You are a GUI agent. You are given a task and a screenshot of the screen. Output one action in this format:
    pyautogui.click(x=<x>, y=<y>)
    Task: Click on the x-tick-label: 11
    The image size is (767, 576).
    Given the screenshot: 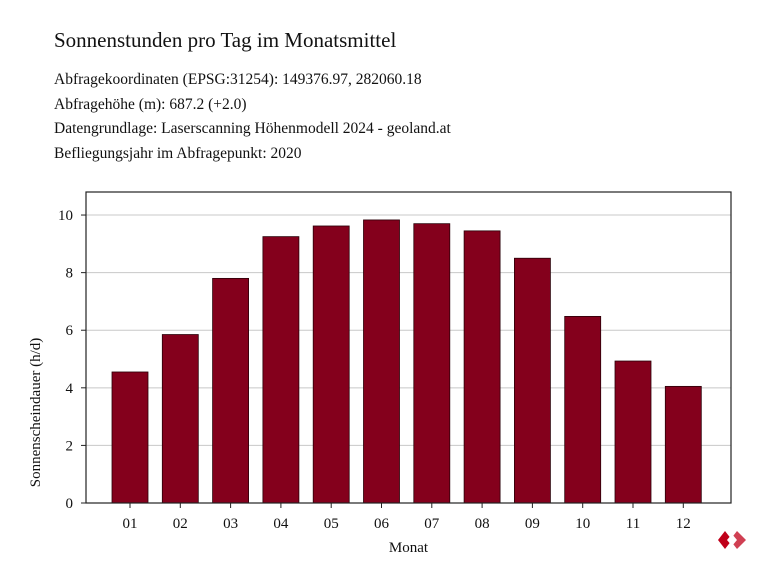 What is the action you would take?
    pyautogui.click(x=633, y=524)
    